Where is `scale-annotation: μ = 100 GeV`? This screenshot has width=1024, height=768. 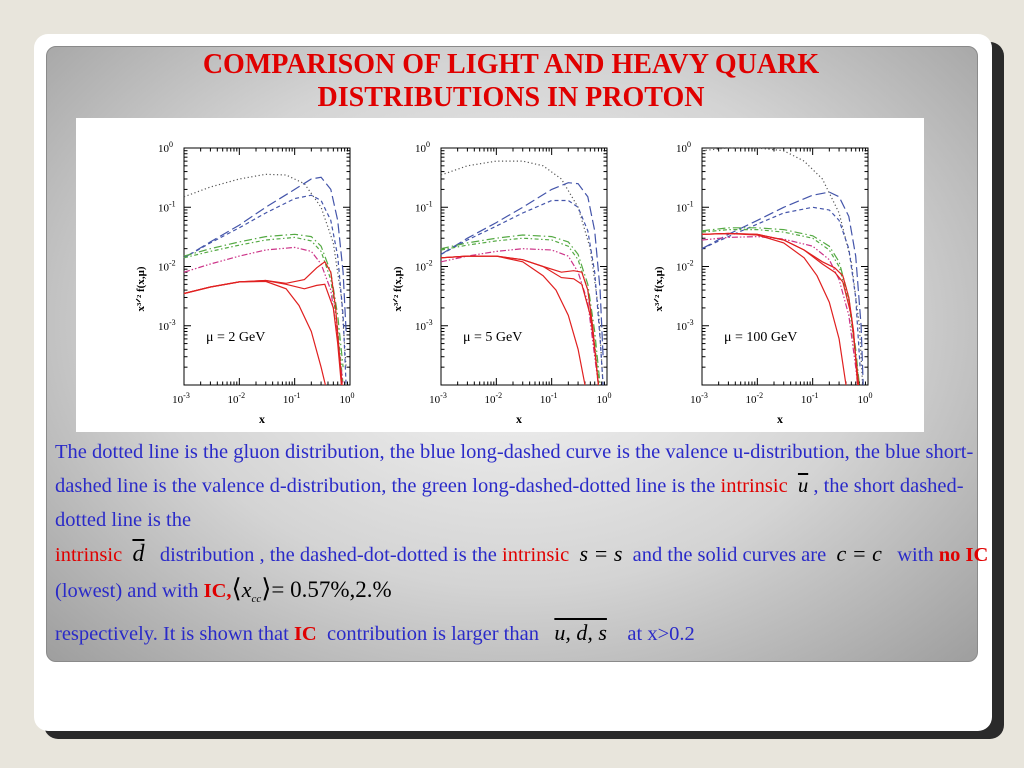 scale-annotation: μ = 100 GeV is located at coordinates (760, 337).